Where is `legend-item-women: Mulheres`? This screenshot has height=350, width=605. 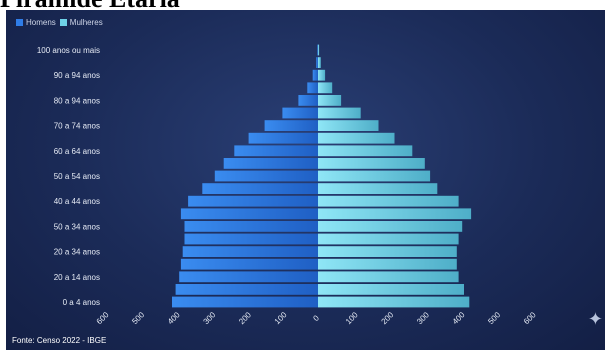
legend-item-women: Mulheres is located at coordinates (81, 22).